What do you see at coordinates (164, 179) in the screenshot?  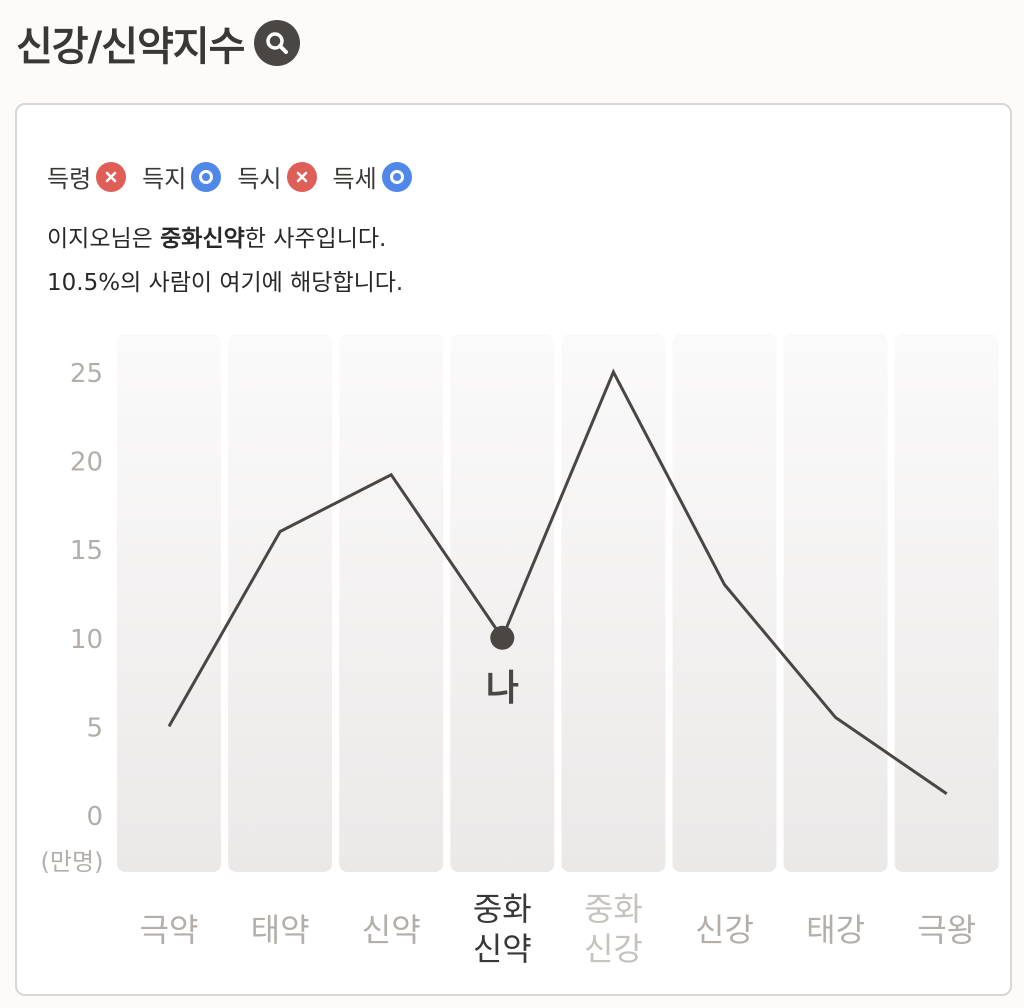 I see `badge-label: 득지` at bounding box center [164, 179].